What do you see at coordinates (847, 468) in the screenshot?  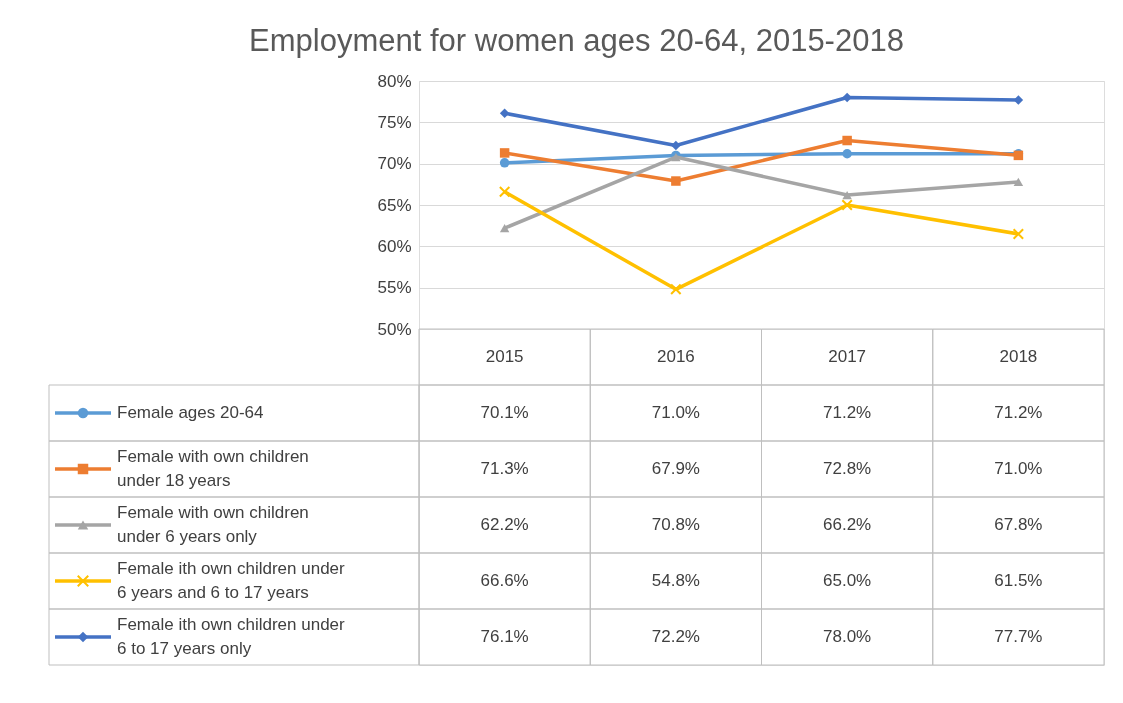 I see `data-label: 72.8%` at bounding box center [847, 468].